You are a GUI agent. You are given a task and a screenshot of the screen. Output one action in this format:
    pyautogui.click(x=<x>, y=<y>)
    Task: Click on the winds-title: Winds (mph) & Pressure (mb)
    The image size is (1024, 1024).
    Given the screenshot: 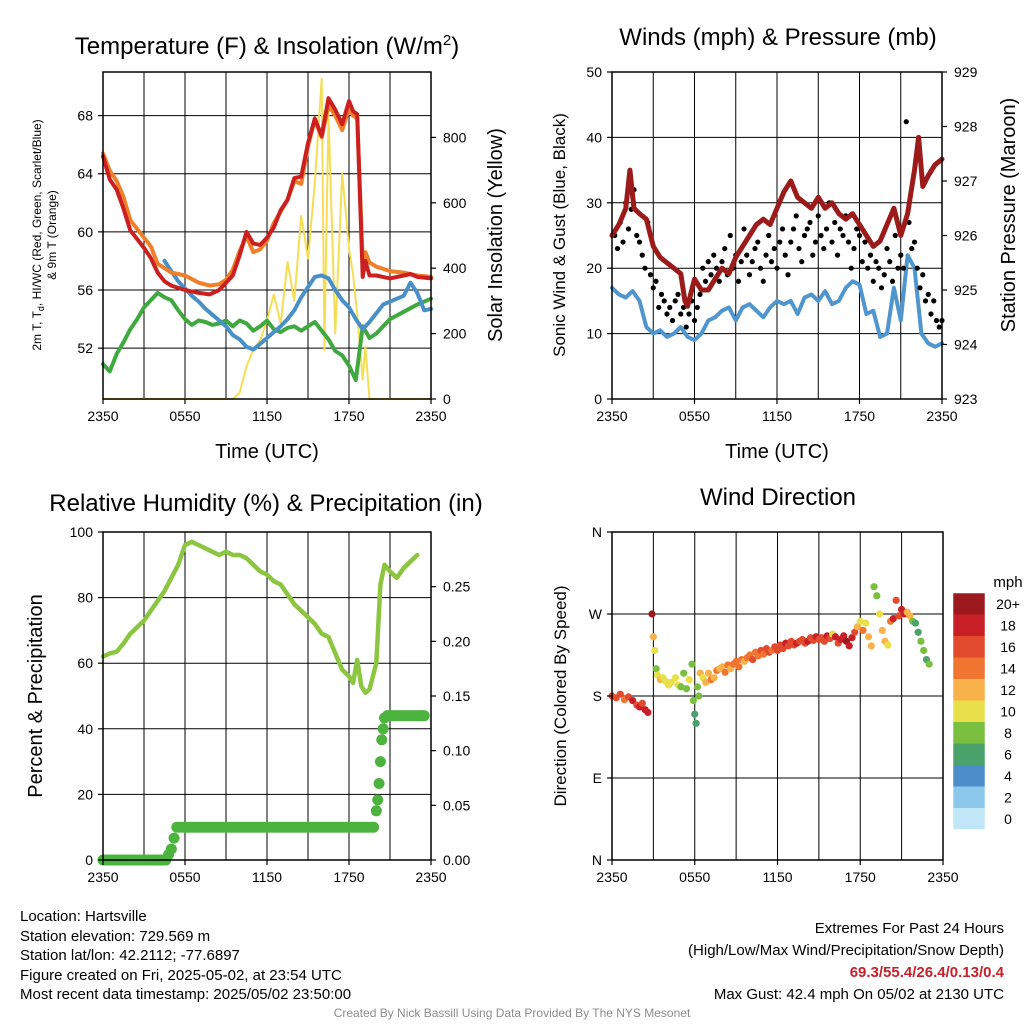 What is the action you would take?
    pyautogui.click(x=777, y=37)
    